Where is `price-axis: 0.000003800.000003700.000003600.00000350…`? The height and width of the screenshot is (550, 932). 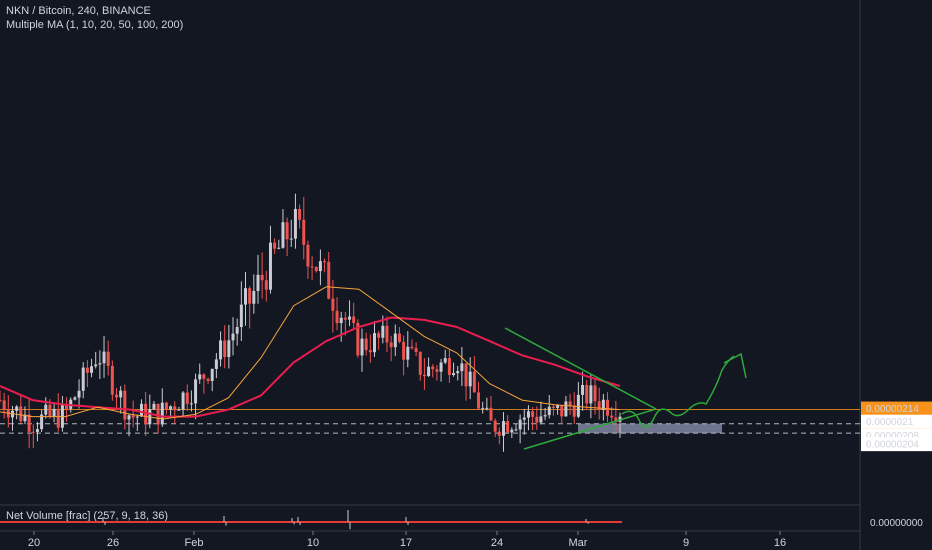 price-axis: 0.000003800.000003700.000003600.00000350… is located at coordinates (896, 226).